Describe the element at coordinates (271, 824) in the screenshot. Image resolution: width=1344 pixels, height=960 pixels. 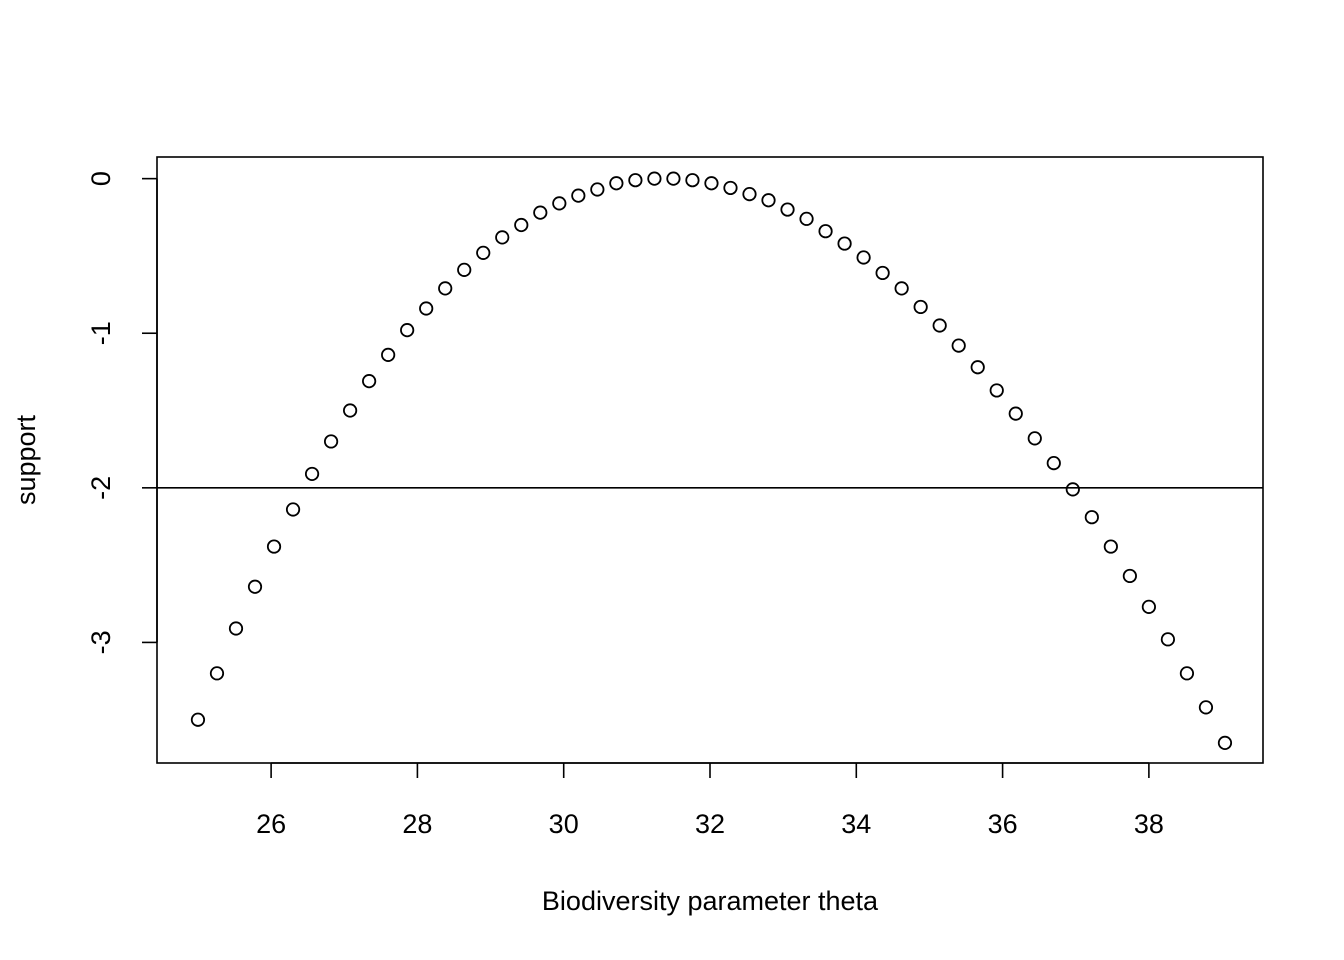
I see `x-tick-label: 26` at that location.